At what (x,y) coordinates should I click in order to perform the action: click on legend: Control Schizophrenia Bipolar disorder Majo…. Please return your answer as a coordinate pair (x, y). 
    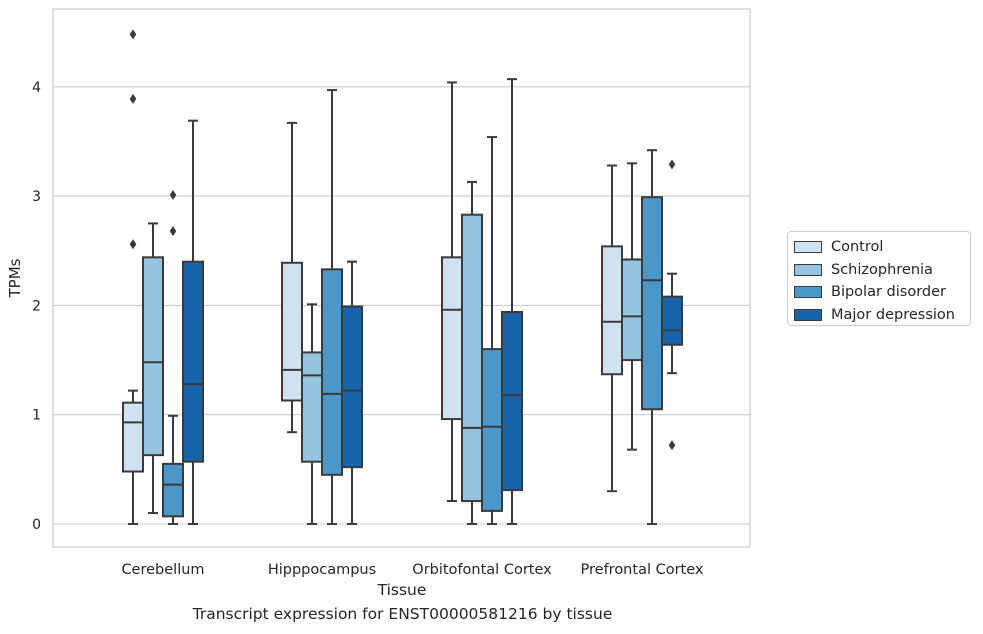
    Looking at the image, I should click on (879, 278).